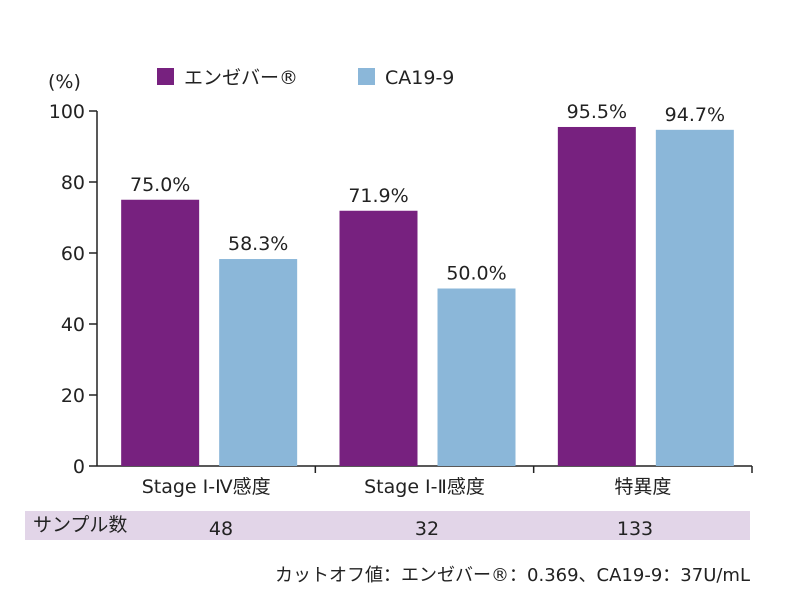 The width and height of the screenshot is (790, 602). What do you see at coordinates (424, 487) in the screenshot?
I see `x-category-label: Stage Ⅰ-Ⅱ感度` at bounding box center [424, 487].